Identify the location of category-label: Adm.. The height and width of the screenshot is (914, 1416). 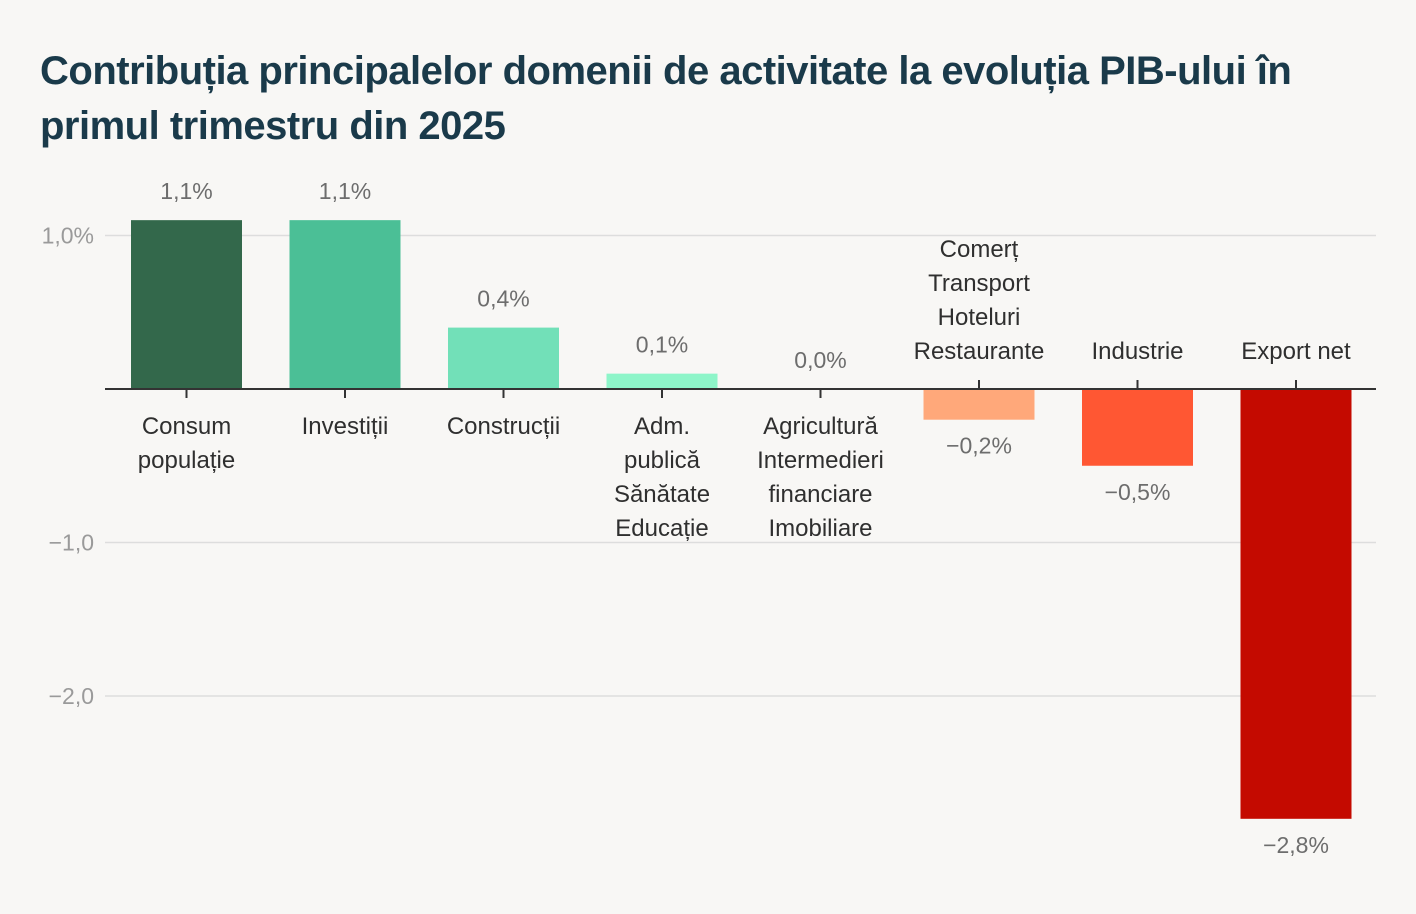
(662, 426).